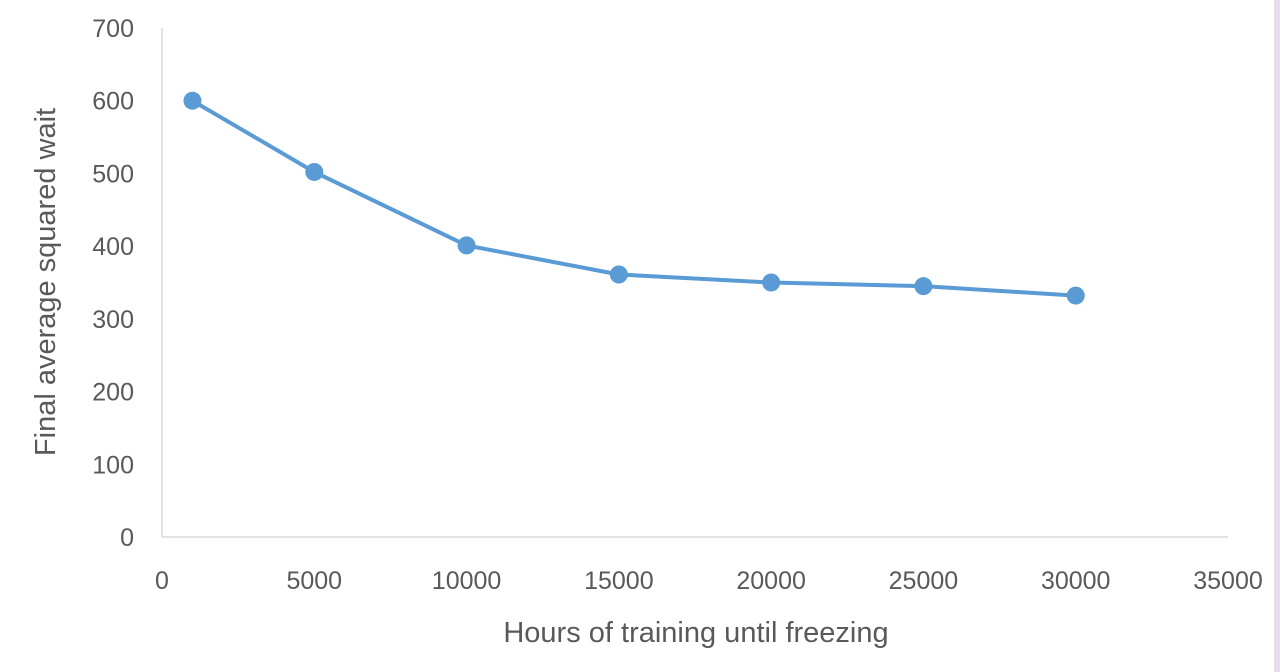 This screenshot has height=672, width=1280. I want to click on x-tick-label: 20000, so click(771, 581).